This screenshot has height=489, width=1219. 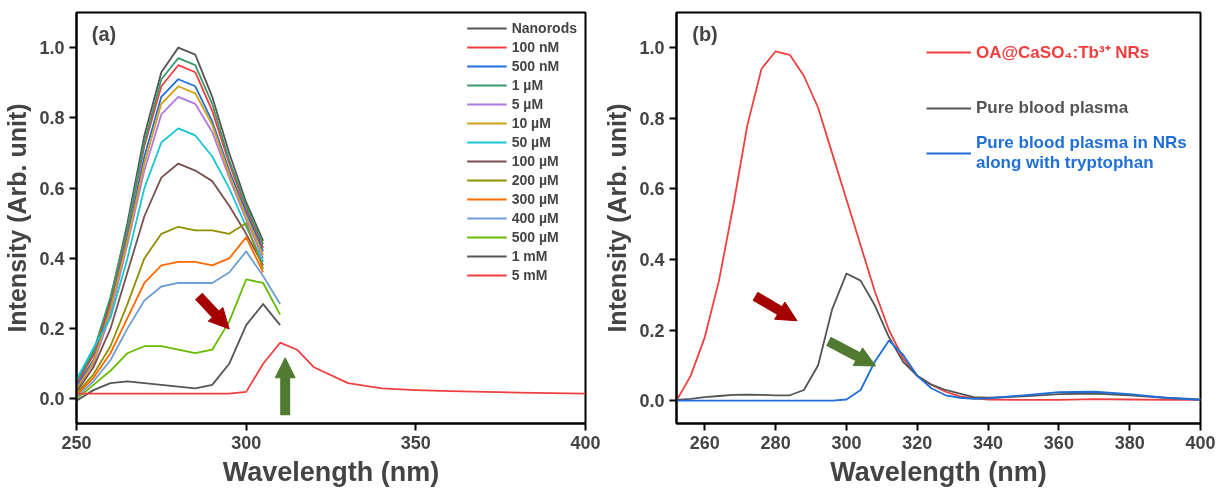 What do you see at coordinates (531, 123) in the screenshot?
I see `legend-label: 10 µM` at bounding box center [531, 123].